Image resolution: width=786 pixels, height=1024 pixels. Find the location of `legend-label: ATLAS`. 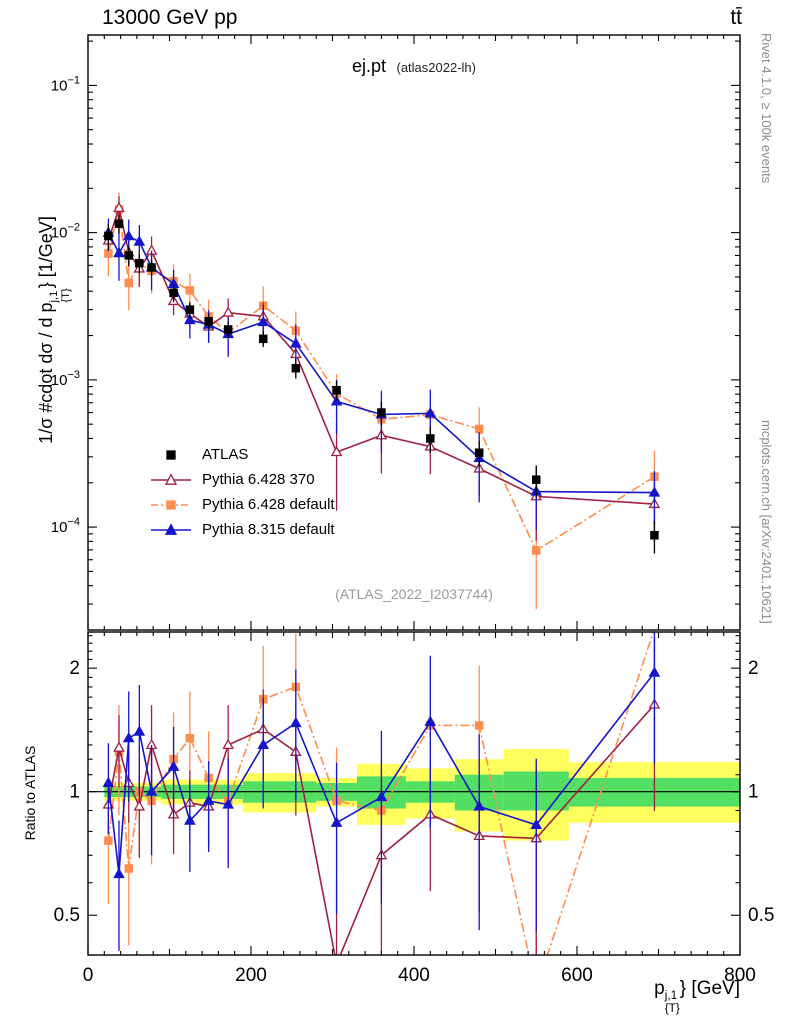

legend-label: ATLAS is located at coordinates (225, 454).